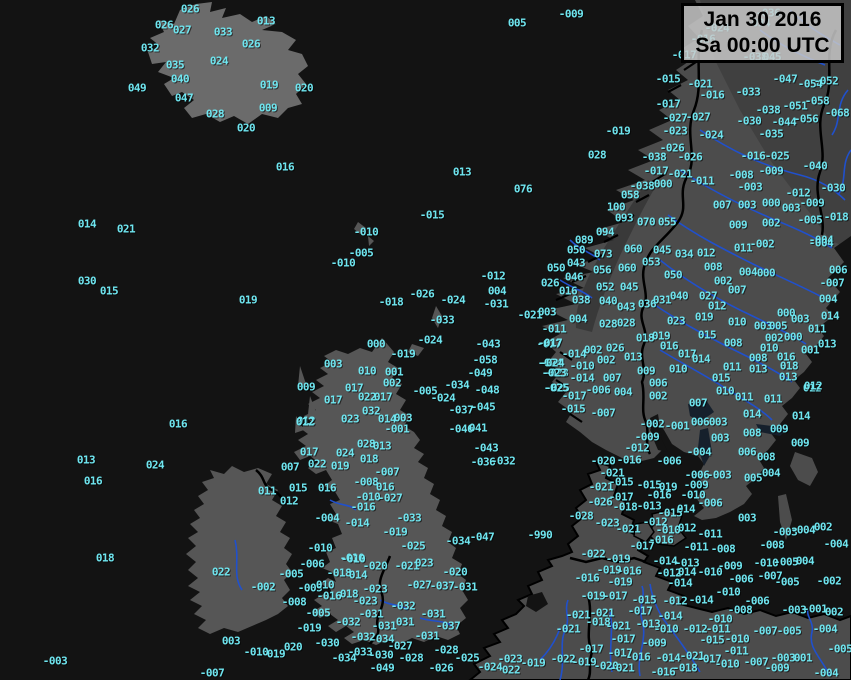 This screenshot has height=680, width=851. Describe the element at coordinates (180, 79) in the screenshot. I see `station-value: 040` at that location.